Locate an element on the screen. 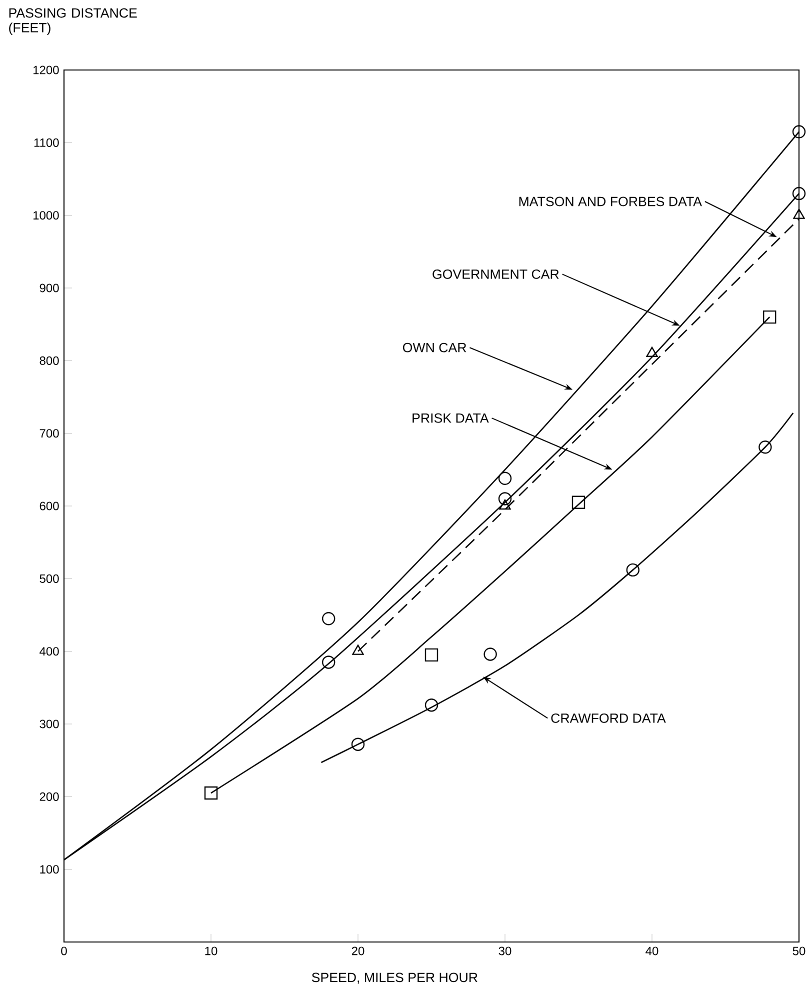 This screenshot has width=809, height=992. annotation: PRISK DATA is located at coordinates (450, 418).